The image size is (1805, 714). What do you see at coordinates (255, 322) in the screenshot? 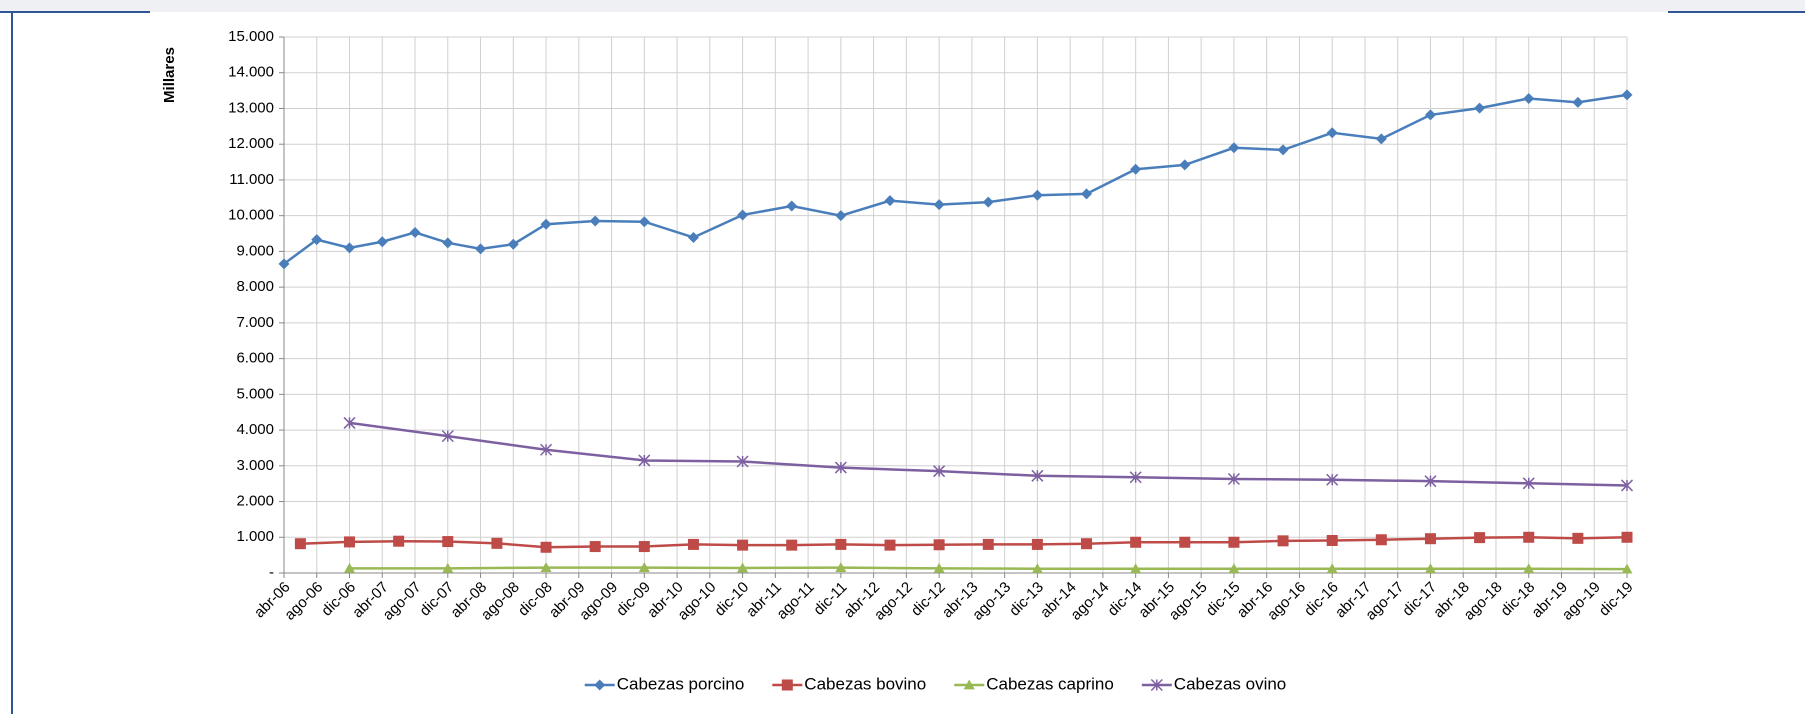
I see `y-tick-label: 7.000` at bounding box center [255, 322].